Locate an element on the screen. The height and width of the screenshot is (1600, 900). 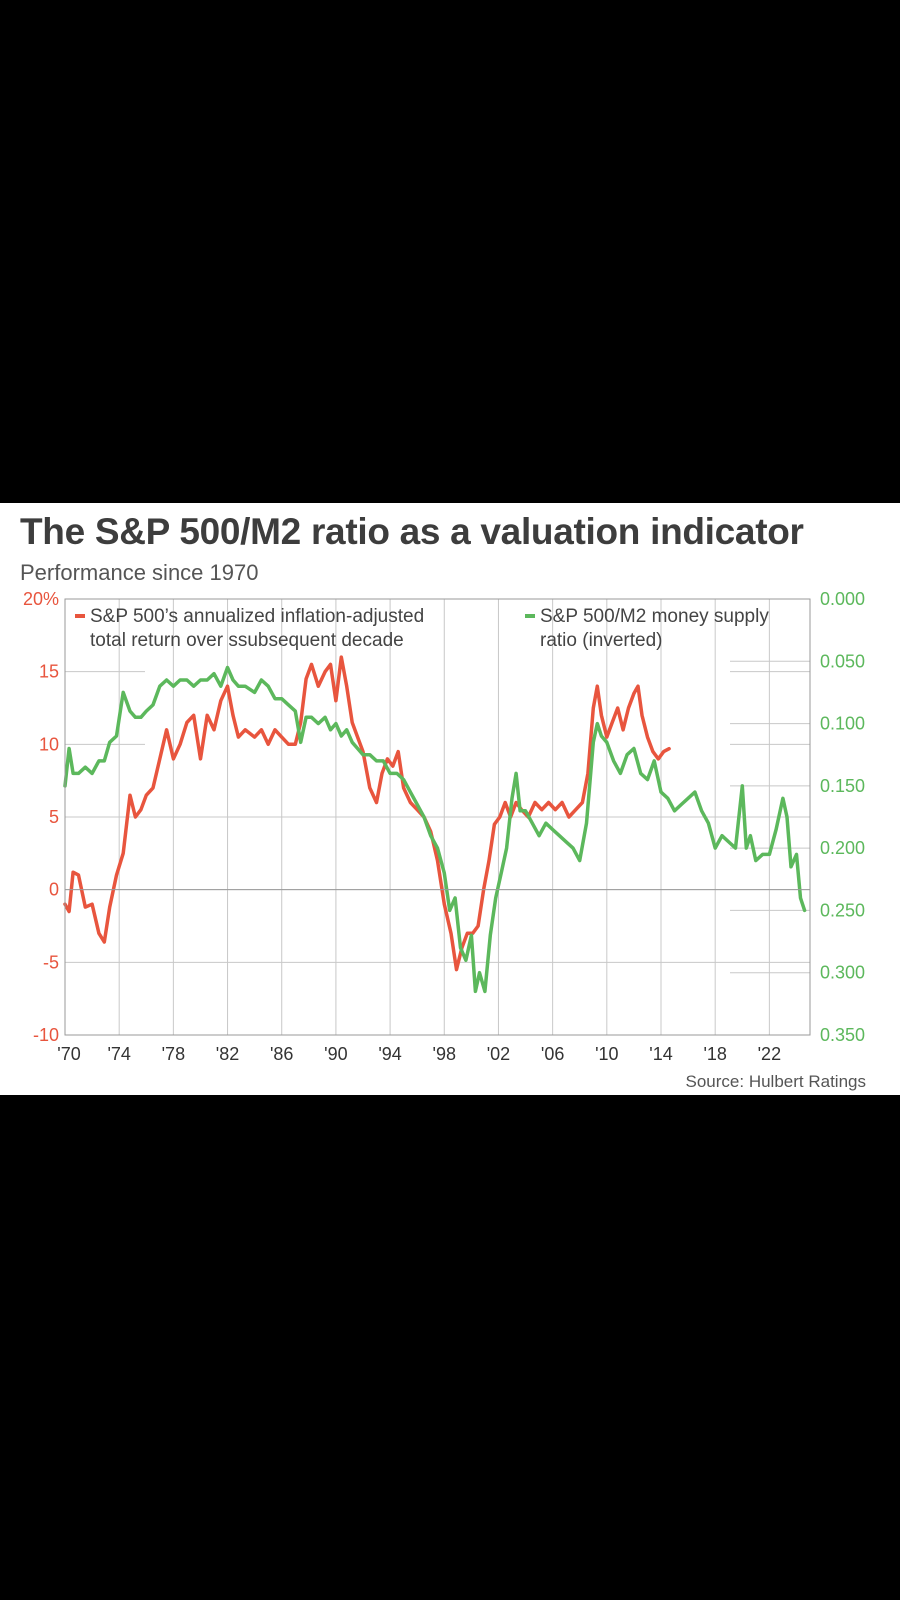
y-left-tick-label: 15 is located at coordinates (49, 672).